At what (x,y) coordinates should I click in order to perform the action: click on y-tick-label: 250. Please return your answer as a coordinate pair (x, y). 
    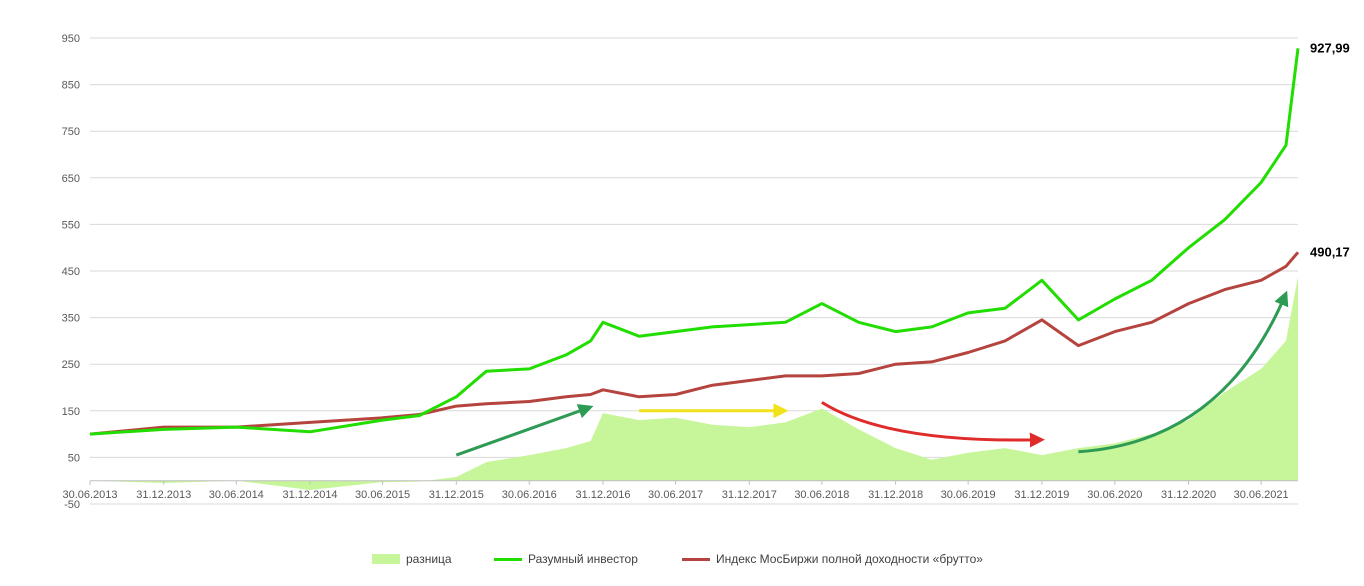
    Looking at the image, I should click on (71, 365).